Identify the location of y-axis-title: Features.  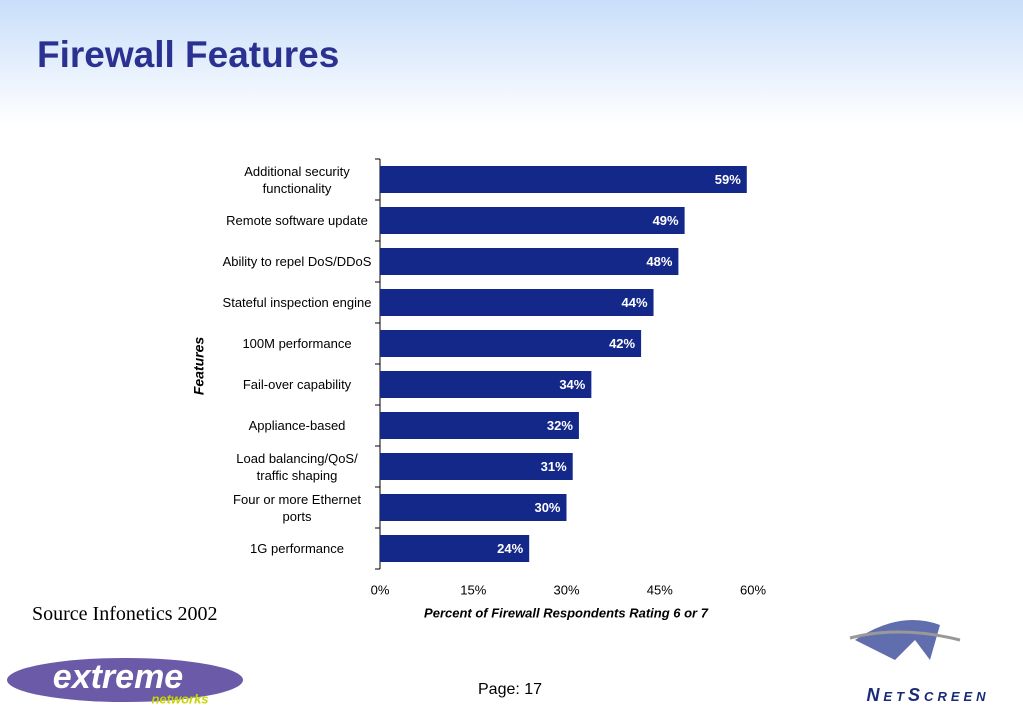
(199, 366).